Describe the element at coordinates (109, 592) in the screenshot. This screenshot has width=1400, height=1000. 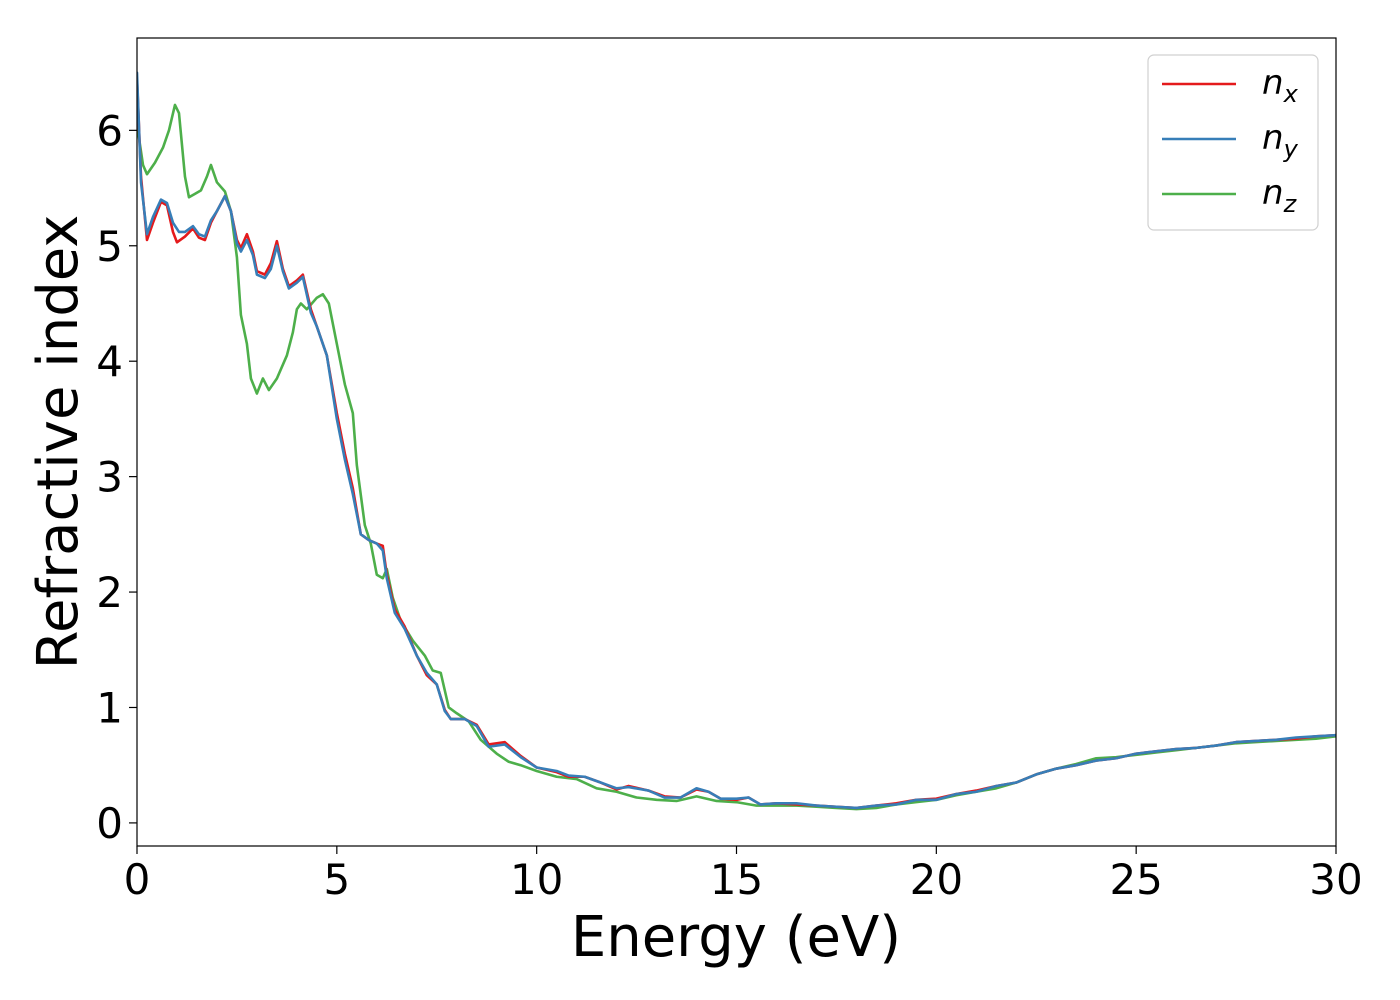
I see `y-tick-label: 2` at that location.